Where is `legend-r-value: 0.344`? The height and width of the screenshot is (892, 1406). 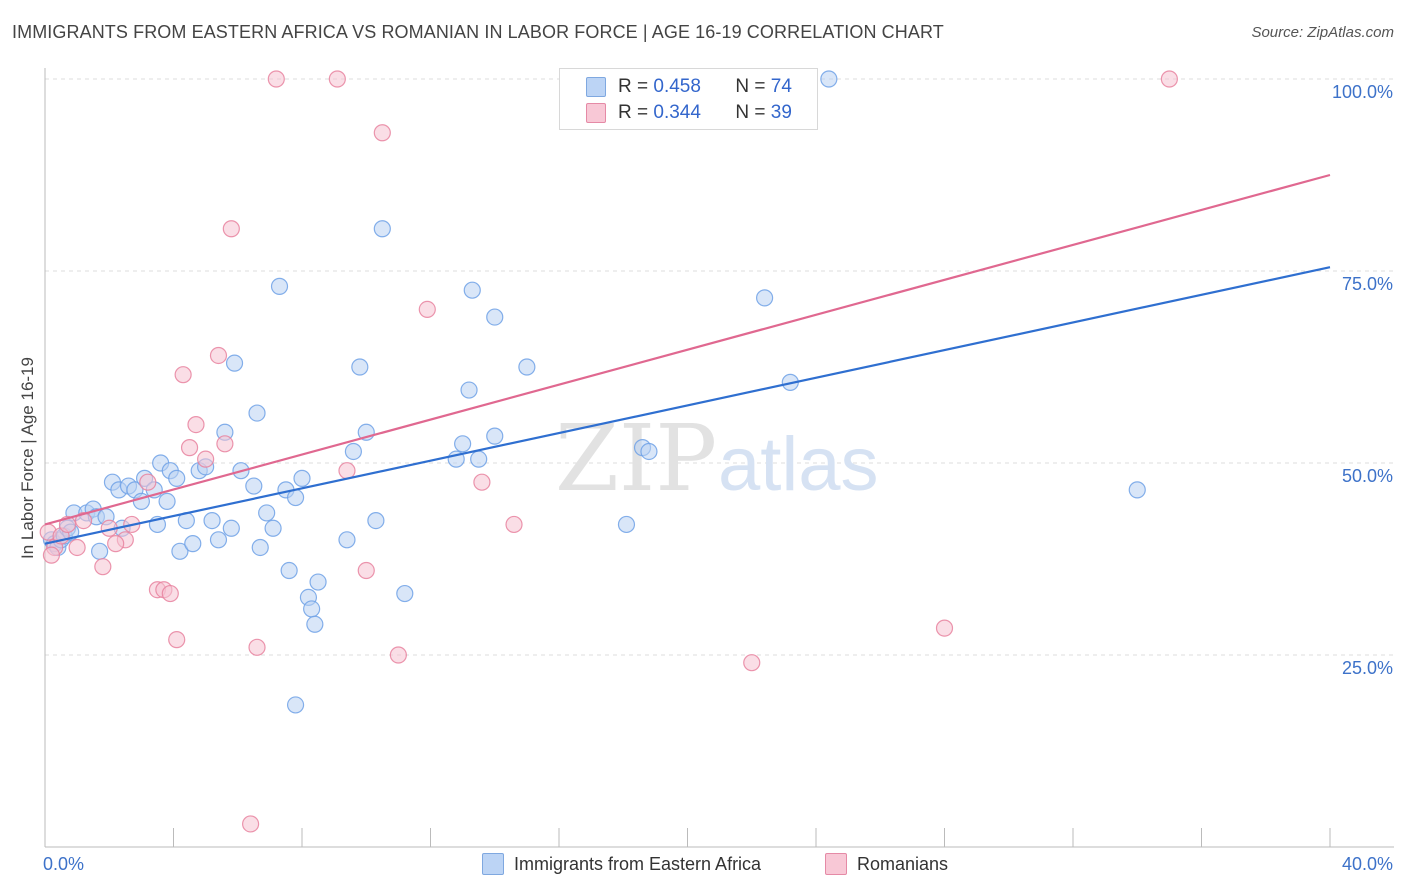 legend-r-value: 0.344 is located at coordinates (677, 112).